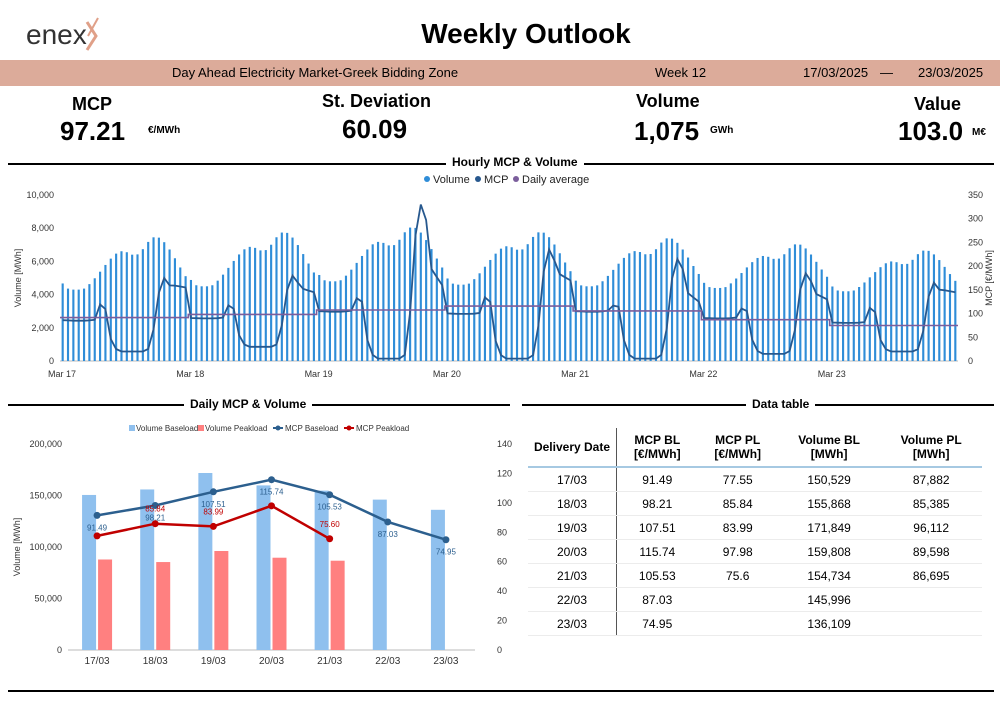 Image resolution: width=1000 pixels, height=712 pixels. I want to click on th-vol-pl: Volume PL [MWh], so click(931, 447).